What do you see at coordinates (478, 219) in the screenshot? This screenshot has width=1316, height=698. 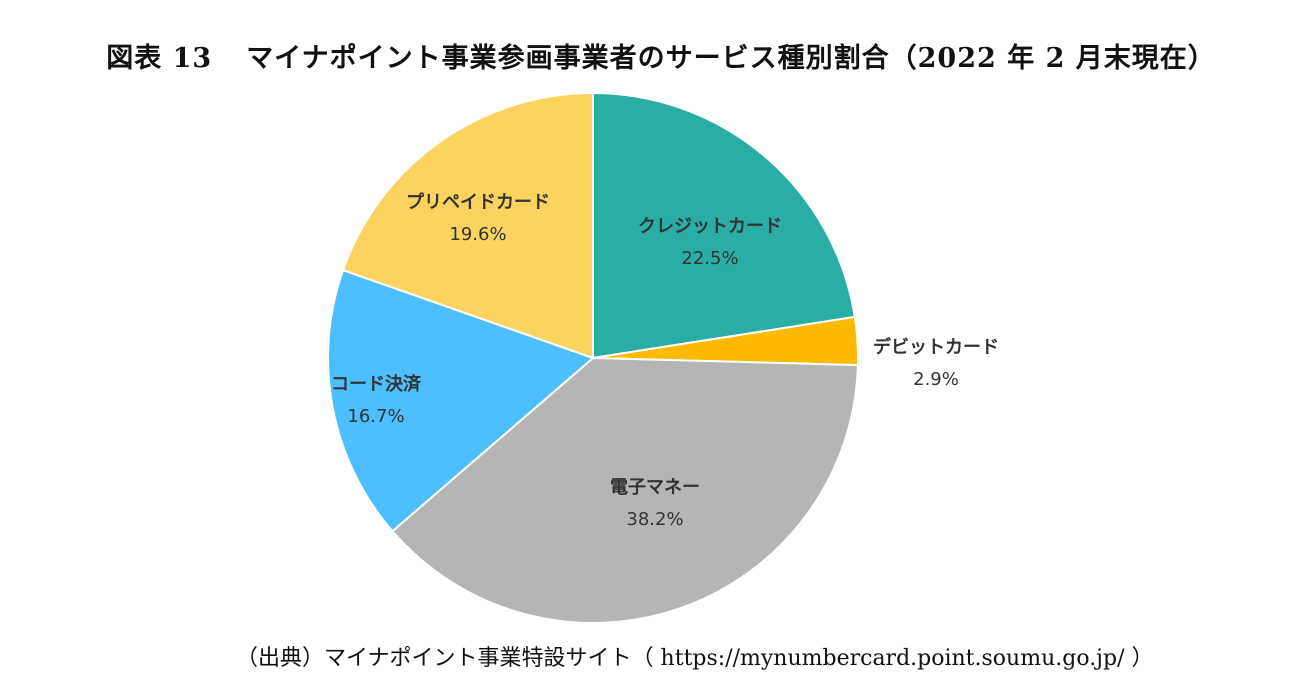 I see `label-prepaid: プリペイドカード 19.6%` at bounding box center [478, 219].